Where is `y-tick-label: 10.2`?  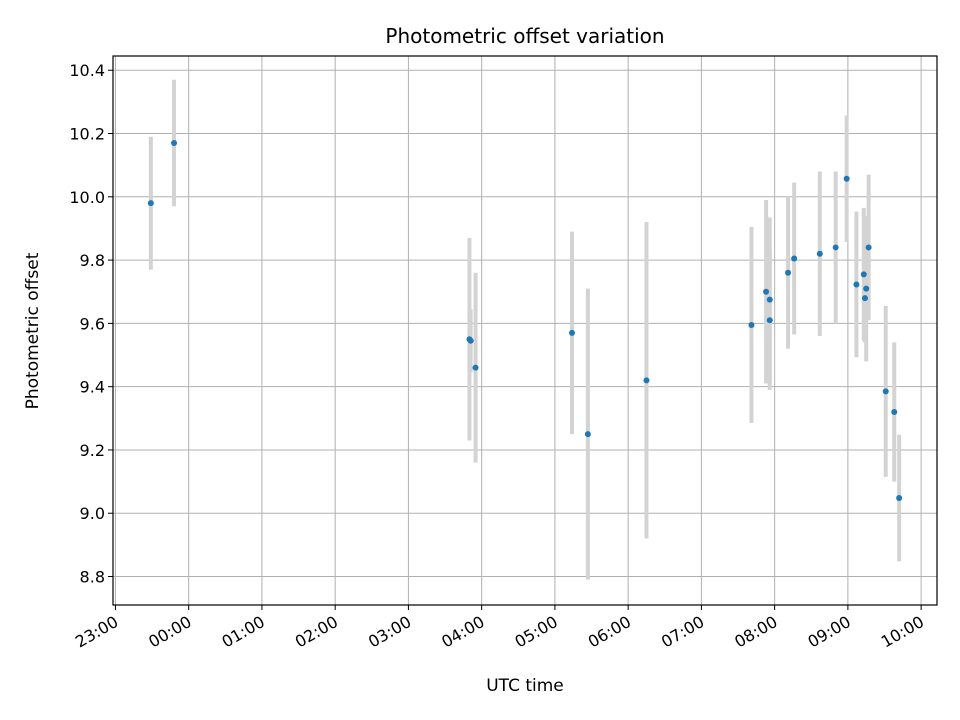 y-tick-label: 10.2 is located at coordinates (87, 134).